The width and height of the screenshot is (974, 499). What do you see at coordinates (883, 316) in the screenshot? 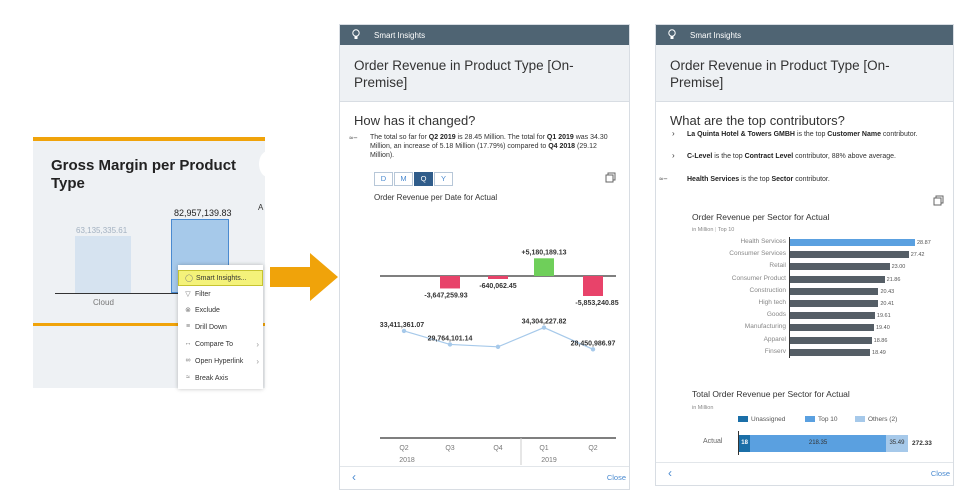
I see `value-label: 19.61` at bounding box center [883, 316].